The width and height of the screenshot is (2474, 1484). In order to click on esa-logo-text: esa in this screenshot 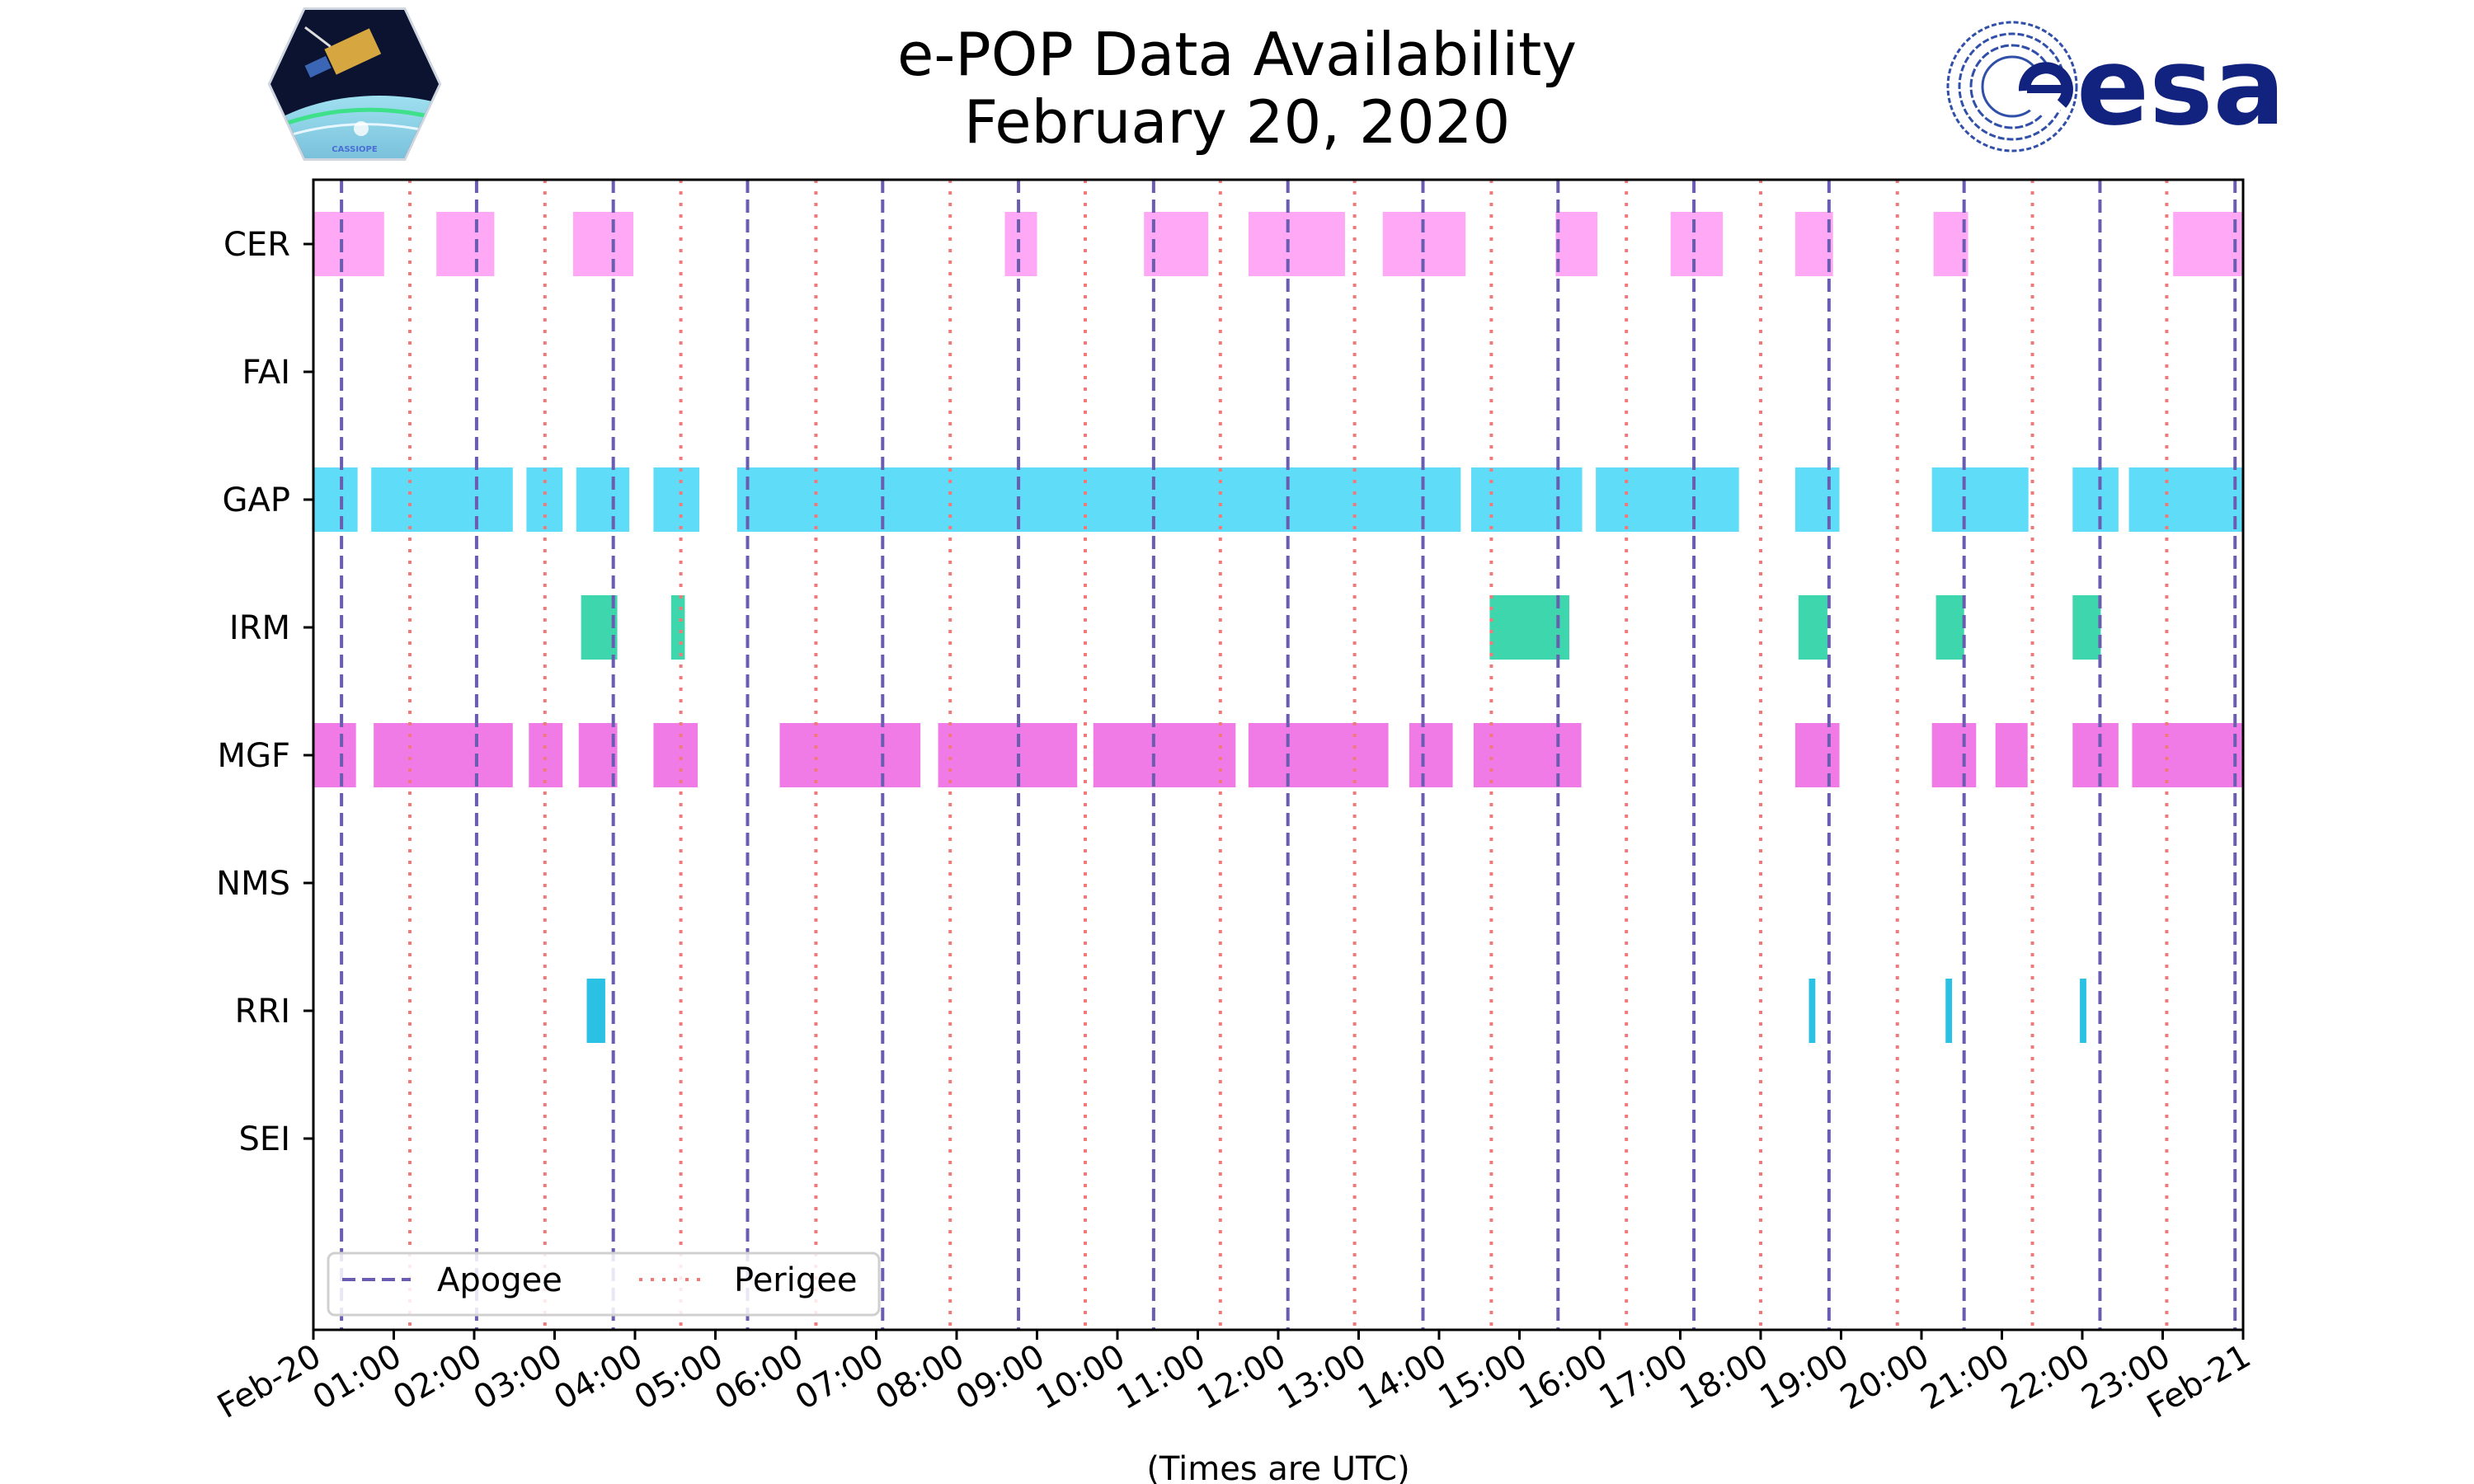, I will do `click(2181, 86)`.